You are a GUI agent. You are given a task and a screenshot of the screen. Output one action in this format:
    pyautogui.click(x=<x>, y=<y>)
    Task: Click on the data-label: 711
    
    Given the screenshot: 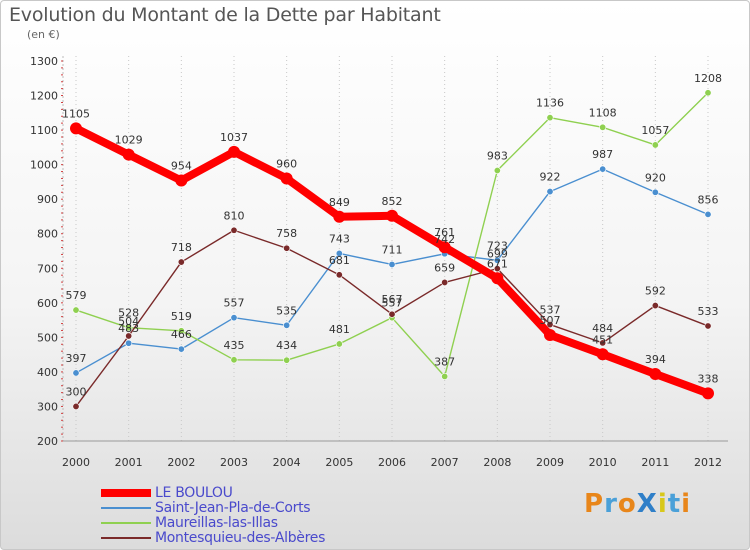 What is the action you would take?
    pyautogui.click(x=392, y=249)
    